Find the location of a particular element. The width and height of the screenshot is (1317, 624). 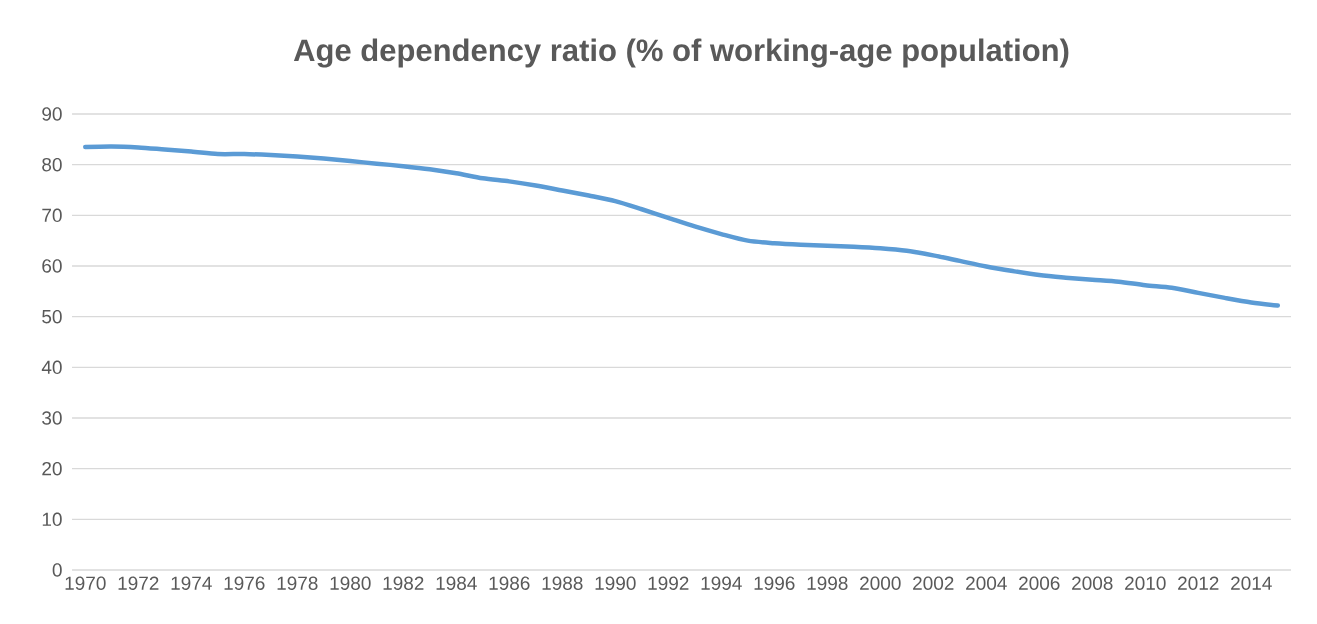

y-tick-label: 60 is located at coordinates (52, 266).